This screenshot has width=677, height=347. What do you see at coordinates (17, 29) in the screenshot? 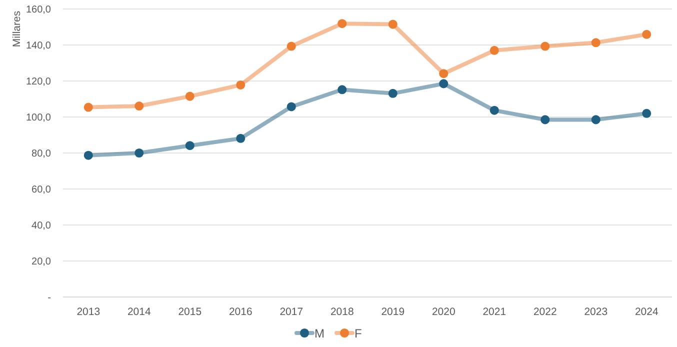
I see `y-axis-title: Millares` at bounding box center [17, 29].